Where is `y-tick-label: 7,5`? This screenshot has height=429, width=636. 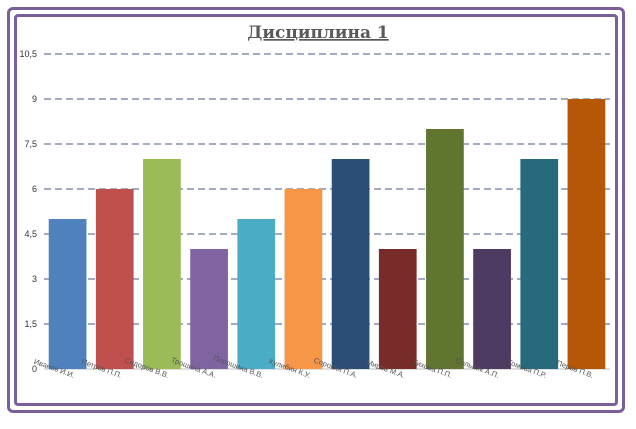 y-tick-label: 7,5 is located at coordinates (30, 144).